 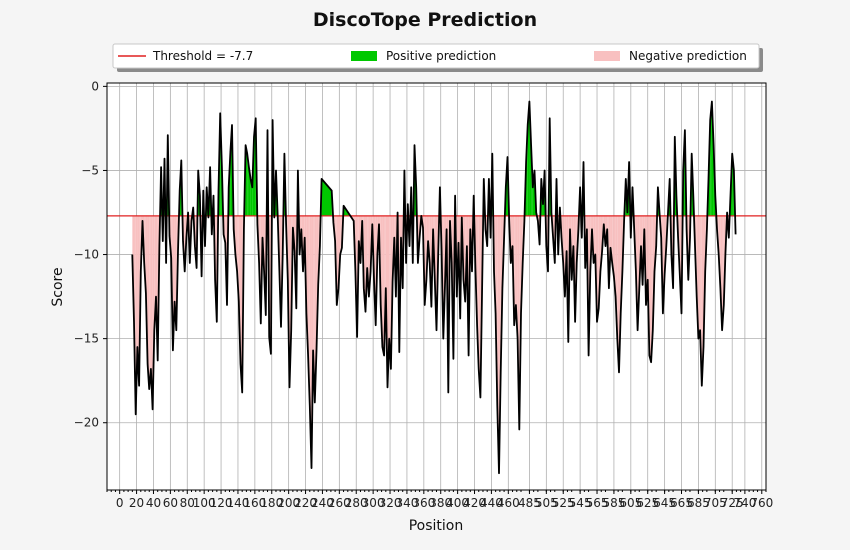 I want to click on chart-title: DiscoTope Prediction, so click(x=425, y=20).